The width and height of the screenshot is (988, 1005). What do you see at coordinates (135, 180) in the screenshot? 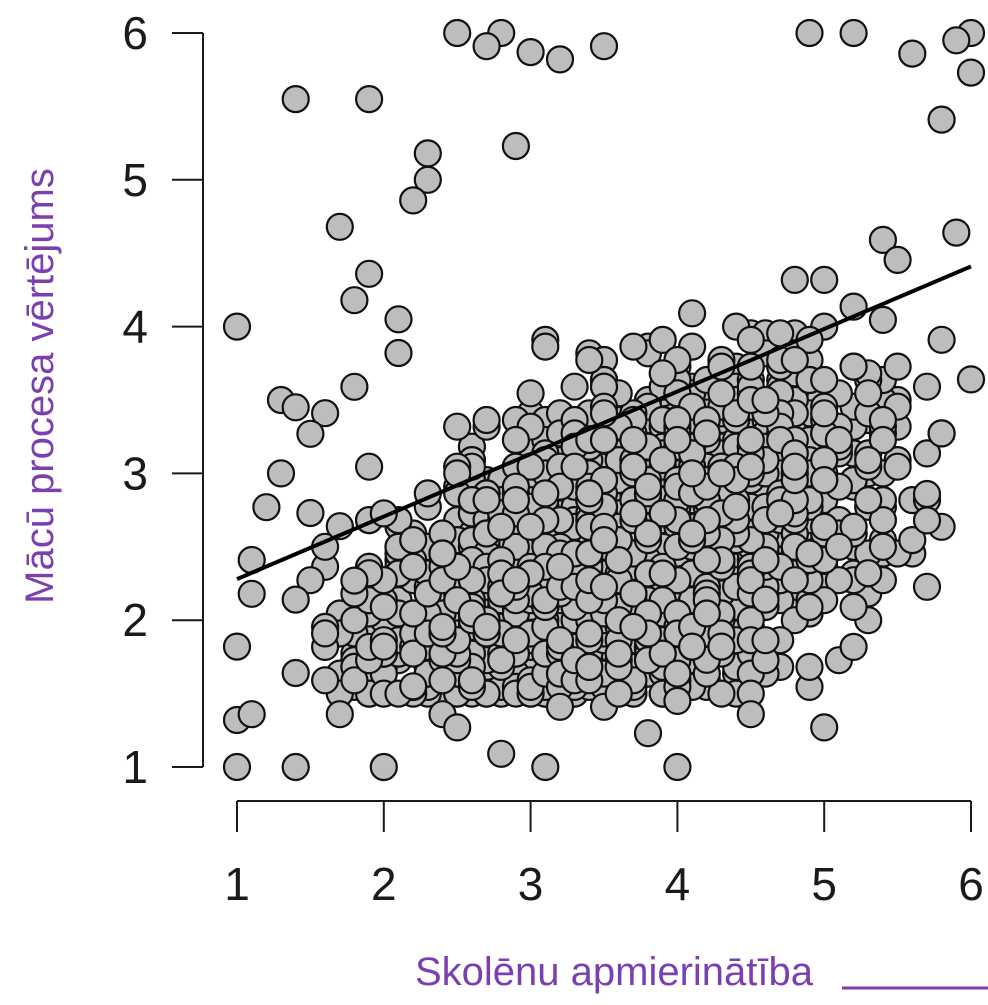
I see `y-tick-label: 5` at bounding box center [135, 180].